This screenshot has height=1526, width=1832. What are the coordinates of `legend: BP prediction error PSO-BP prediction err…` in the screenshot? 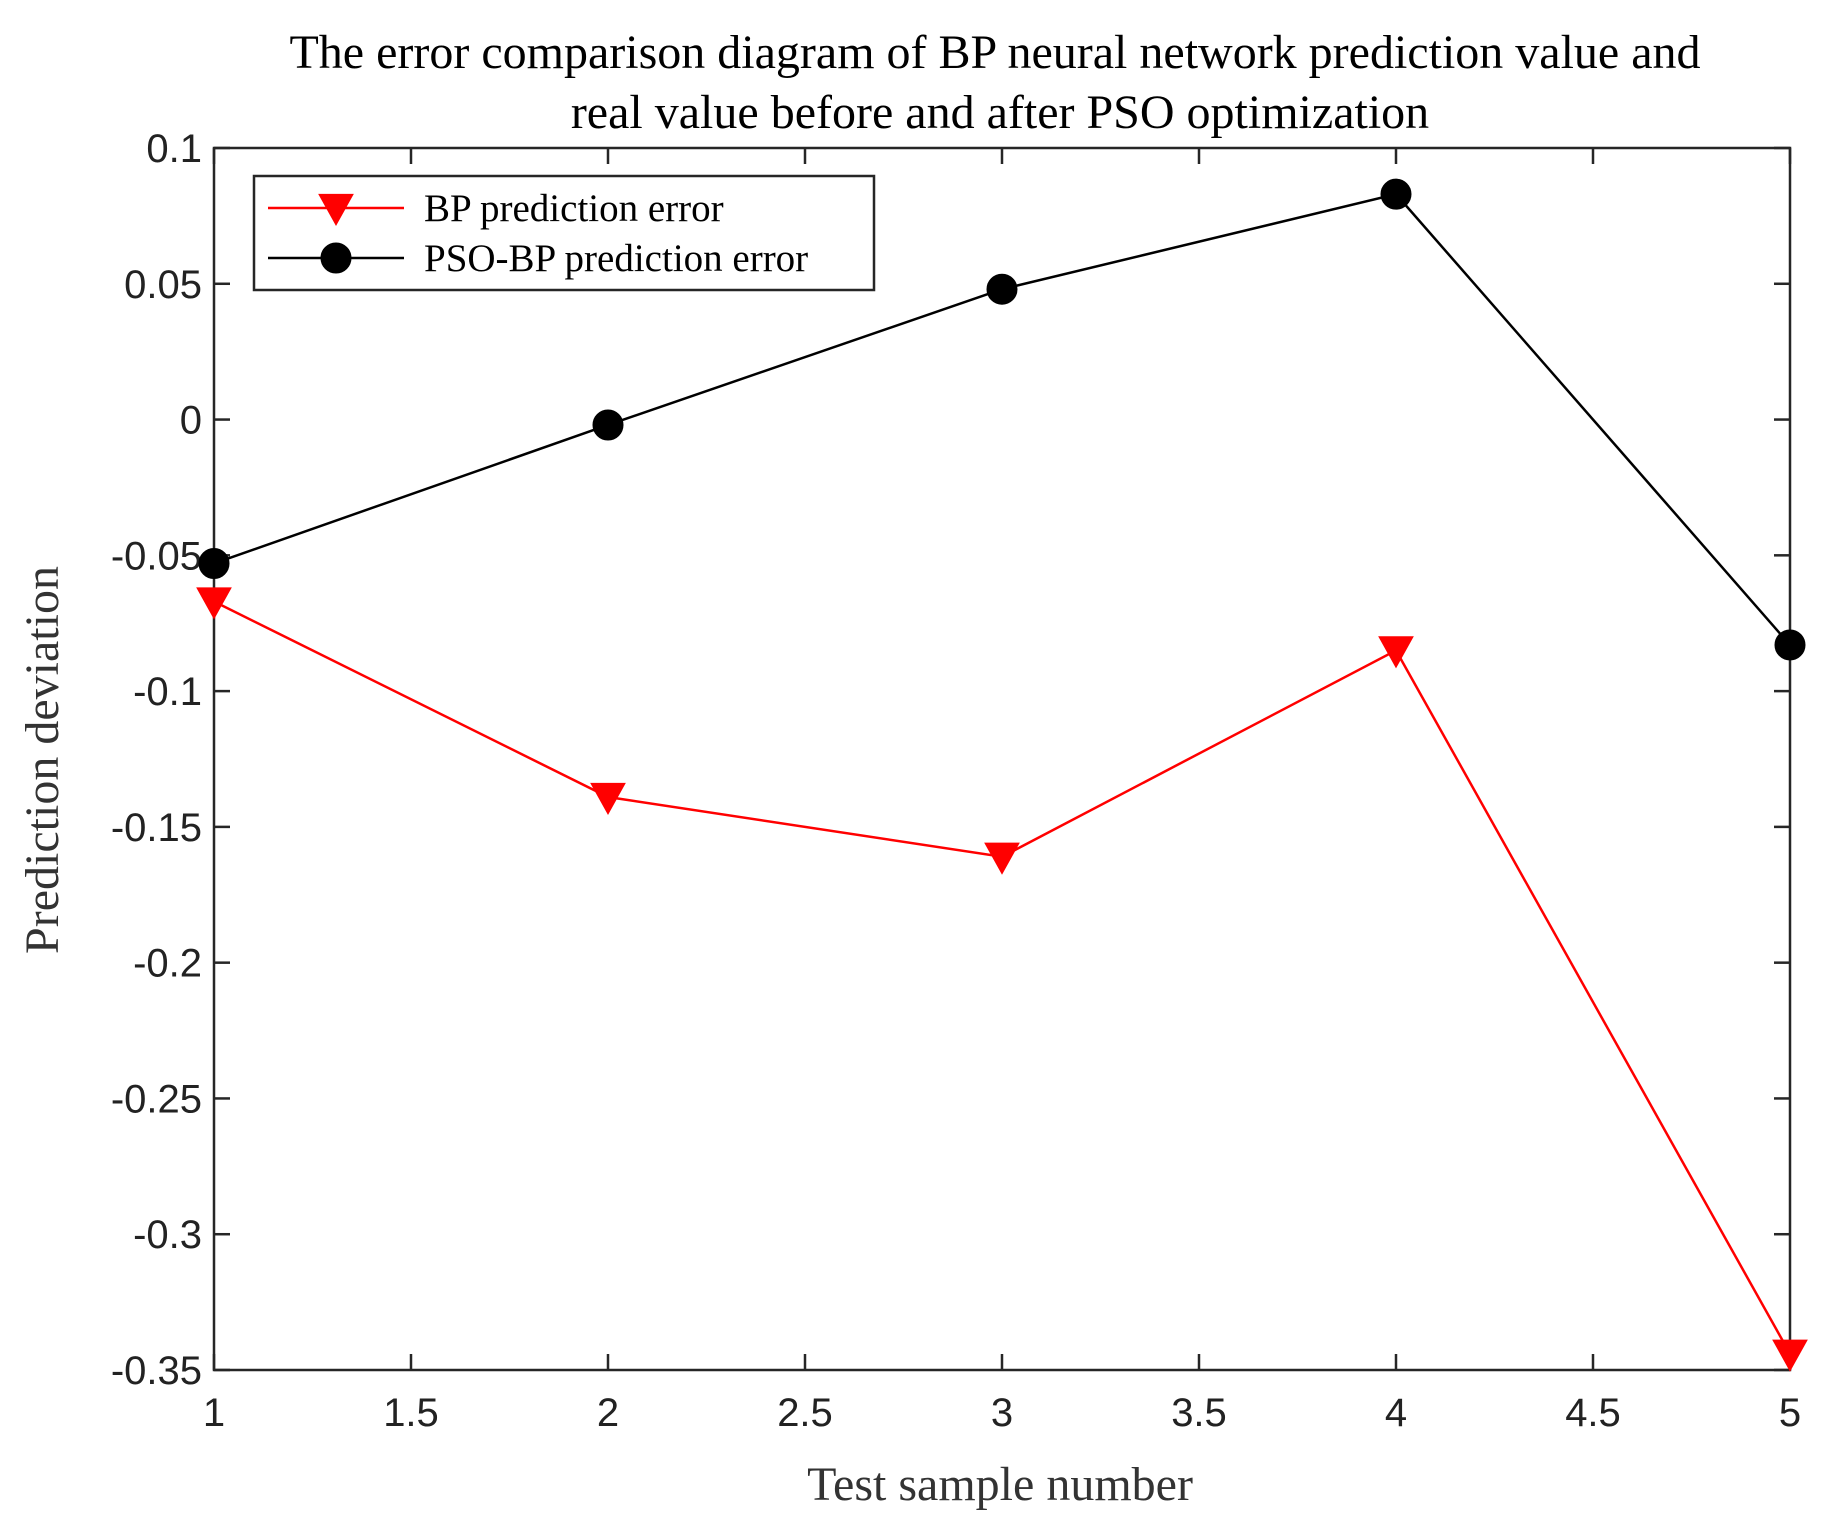 It's located at (564, 233).